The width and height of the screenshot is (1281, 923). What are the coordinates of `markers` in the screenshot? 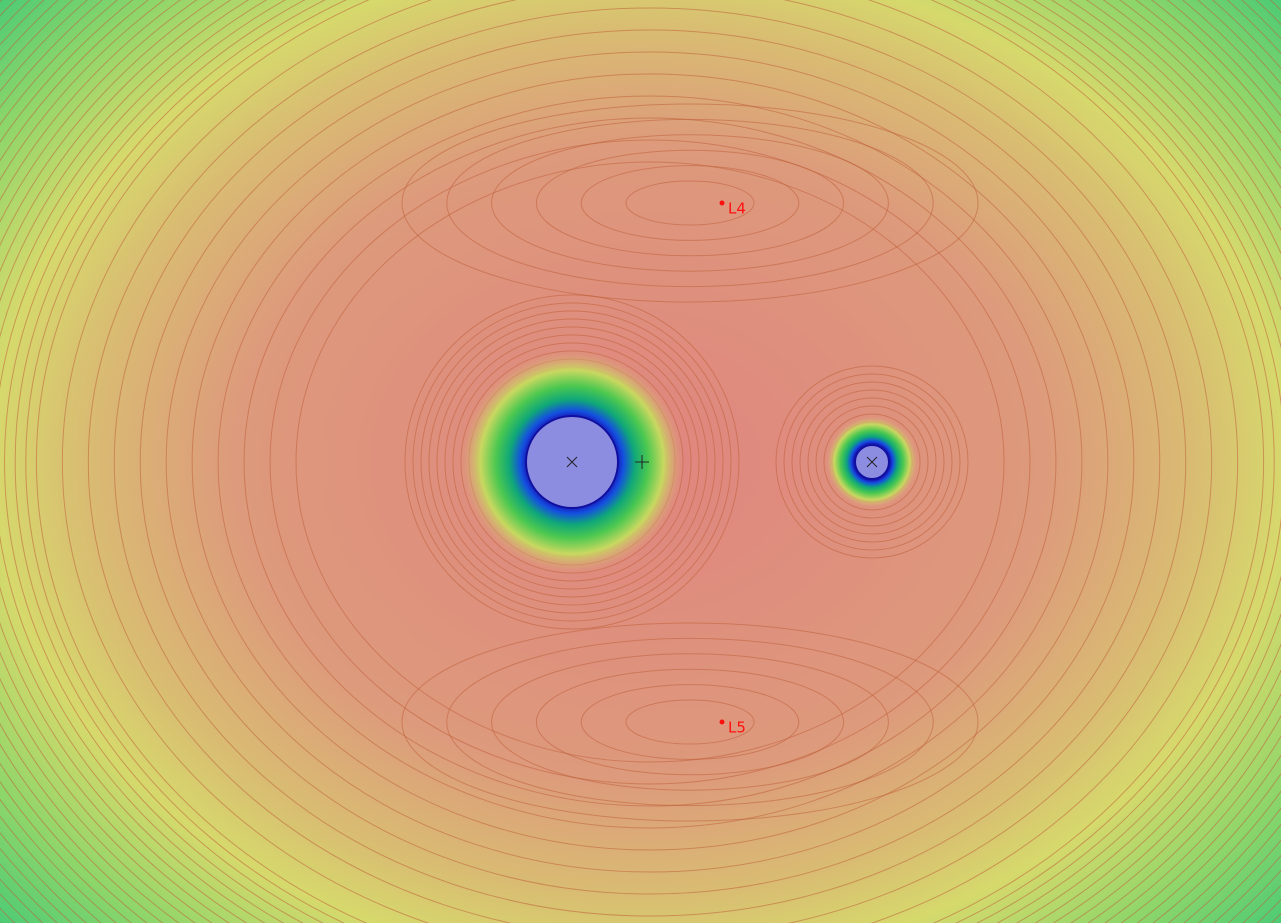 It's located at (722, 462).